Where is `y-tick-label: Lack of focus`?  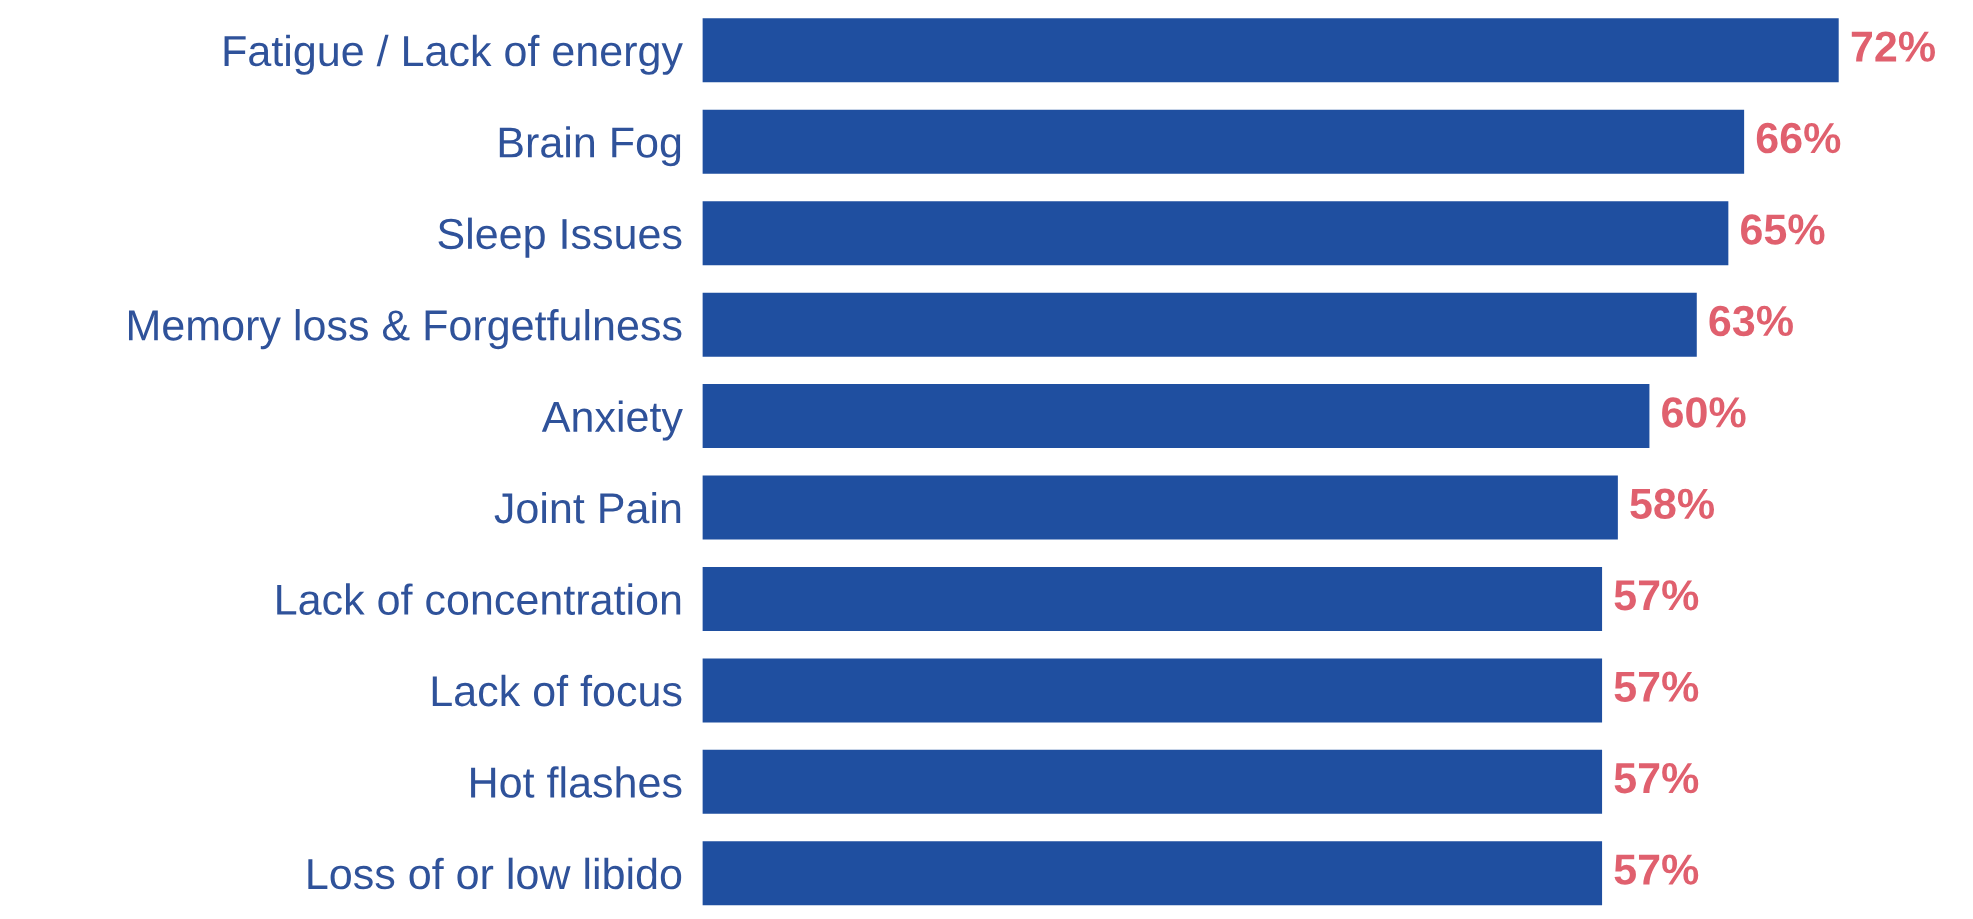 y-tick-label: Lack of focus is located at coordinates (557, 690).